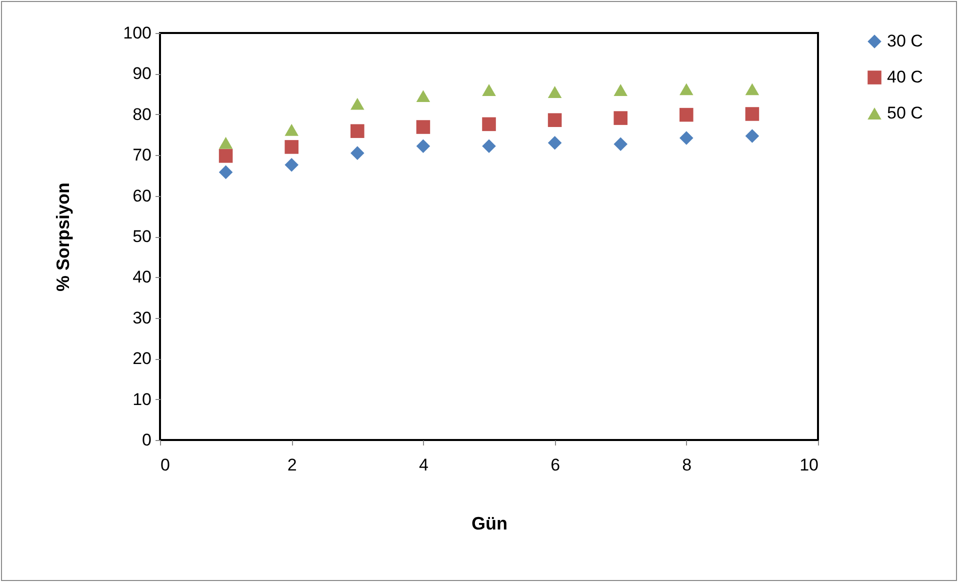  Describe the element at coordinates (292, 465) in the screenshot. I see `x-tick-label: 2` at that location.